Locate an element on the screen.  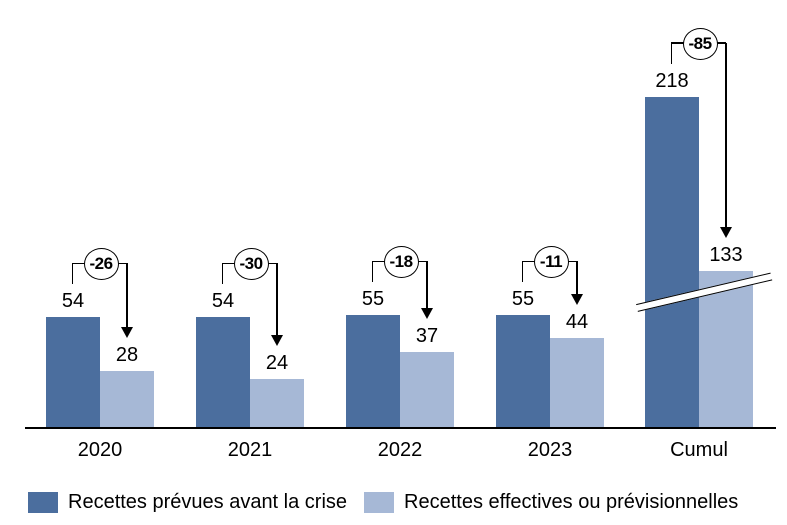
value-label-effectives-Cumul: 133 is located at coordinates (726, 255).